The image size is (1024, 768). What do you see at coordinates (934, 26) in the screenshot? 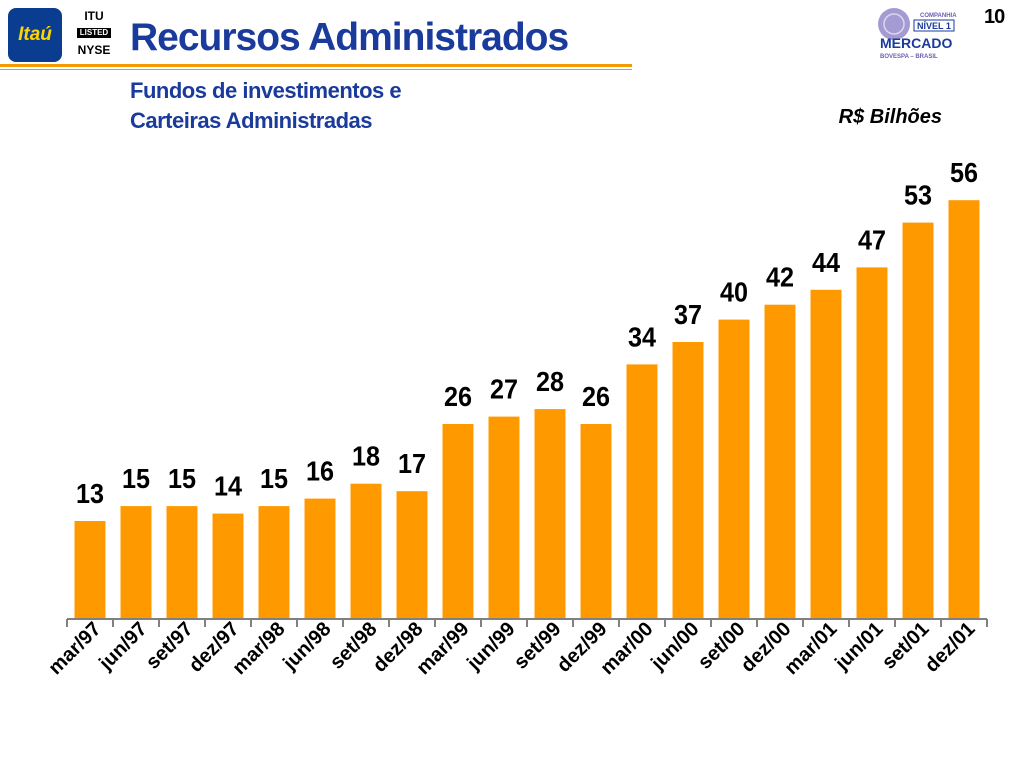
I see `mercado-logo-level: NÍVEL 1` at bounding box center [934, 26].